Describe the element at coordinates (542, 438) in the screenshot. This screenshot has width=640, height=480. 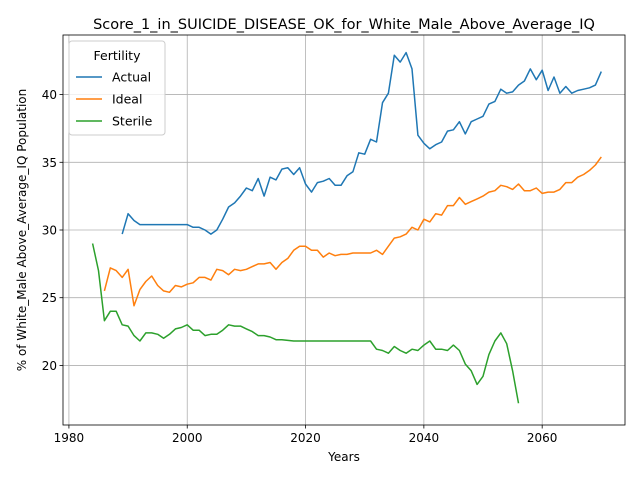
I see `x-tick-label: 2060` at that location.